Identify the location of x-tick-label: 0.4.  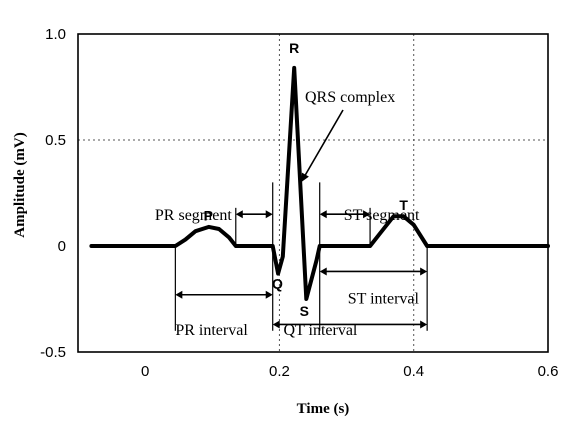
(413, 371).